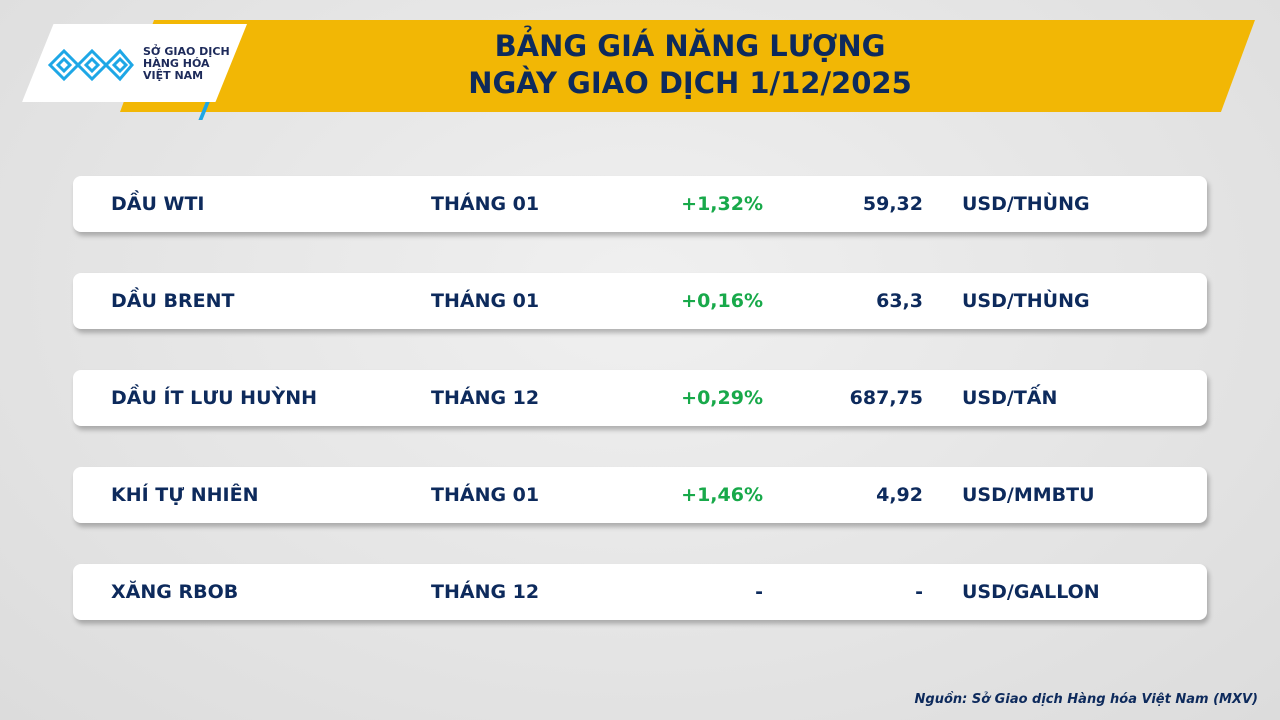 The image size is (1280, 720). I want to click on price: 59,32, so click(892, 204).